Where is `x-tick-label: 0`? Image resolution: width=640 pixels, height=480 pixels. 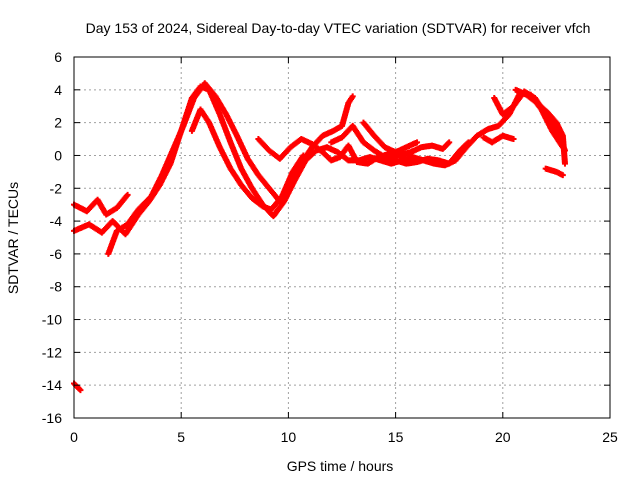 x-tick-label: 0 is located at coordinates (74, 437).